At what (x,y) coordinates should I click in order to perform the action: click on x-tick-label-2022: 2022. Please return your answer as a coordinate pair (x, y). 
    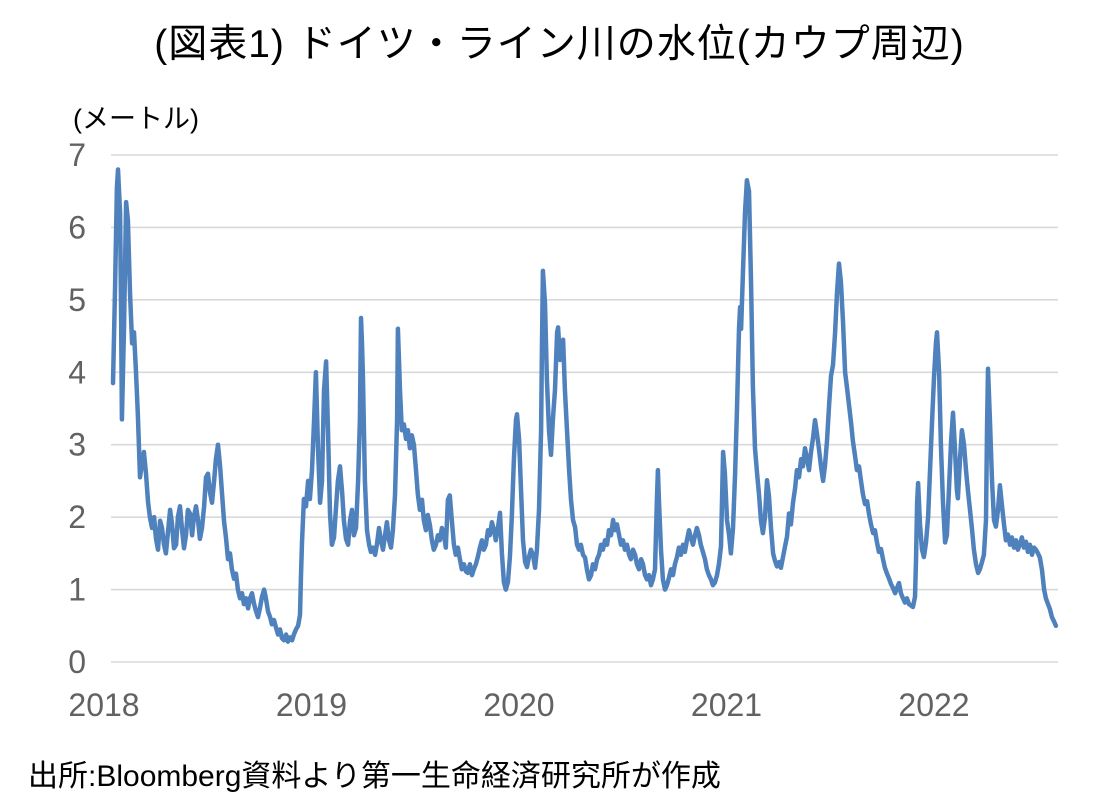
    Looking at the image, I should click on (933, 705).